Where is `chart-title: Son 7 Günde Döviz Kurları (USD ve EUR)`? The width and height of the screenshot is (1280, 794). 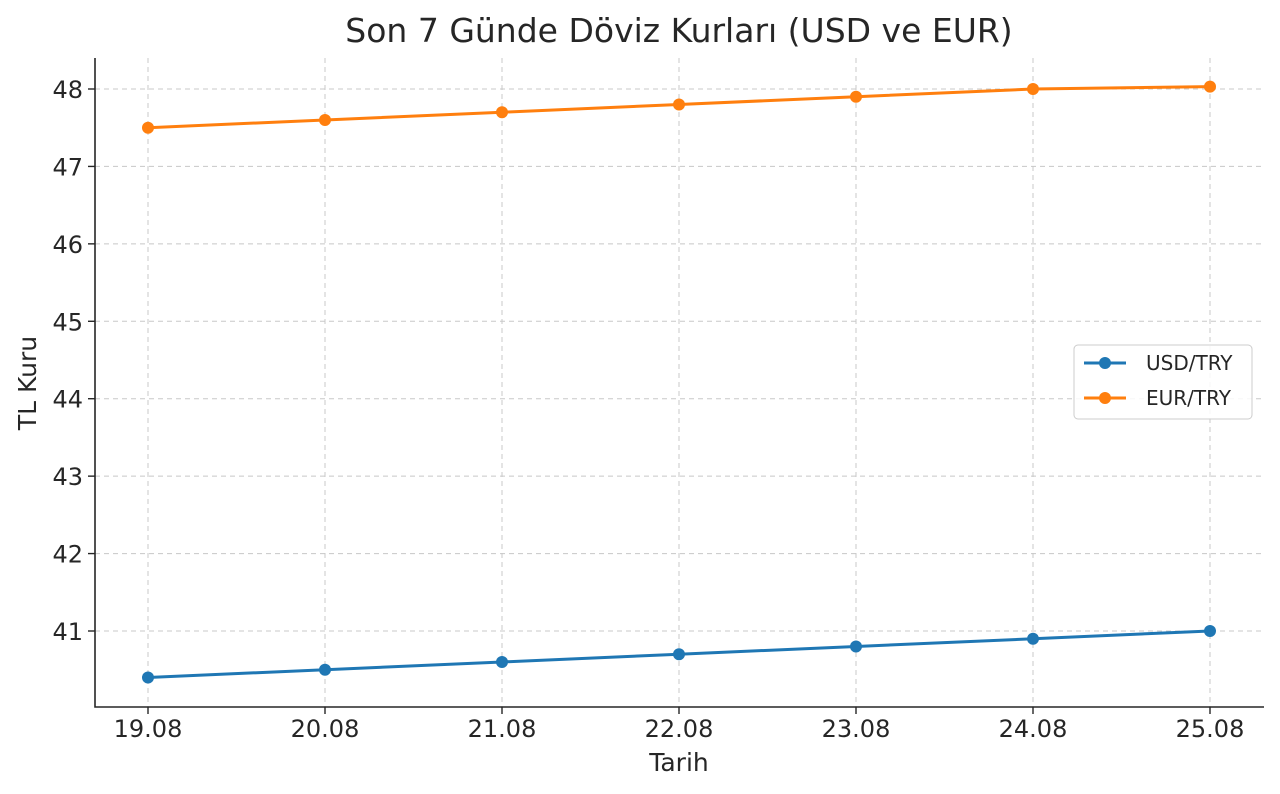 chart-title: Son 7 Günde Döviz Kurları (USD ve EUR) is located at coordinates (678, 30).